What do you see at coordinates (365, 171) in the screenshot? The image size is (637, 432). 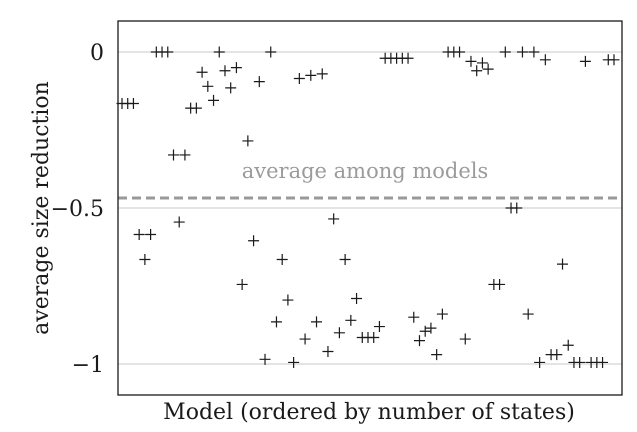 I see `reference-line-label: average among models` at bounding box center [365, 171].